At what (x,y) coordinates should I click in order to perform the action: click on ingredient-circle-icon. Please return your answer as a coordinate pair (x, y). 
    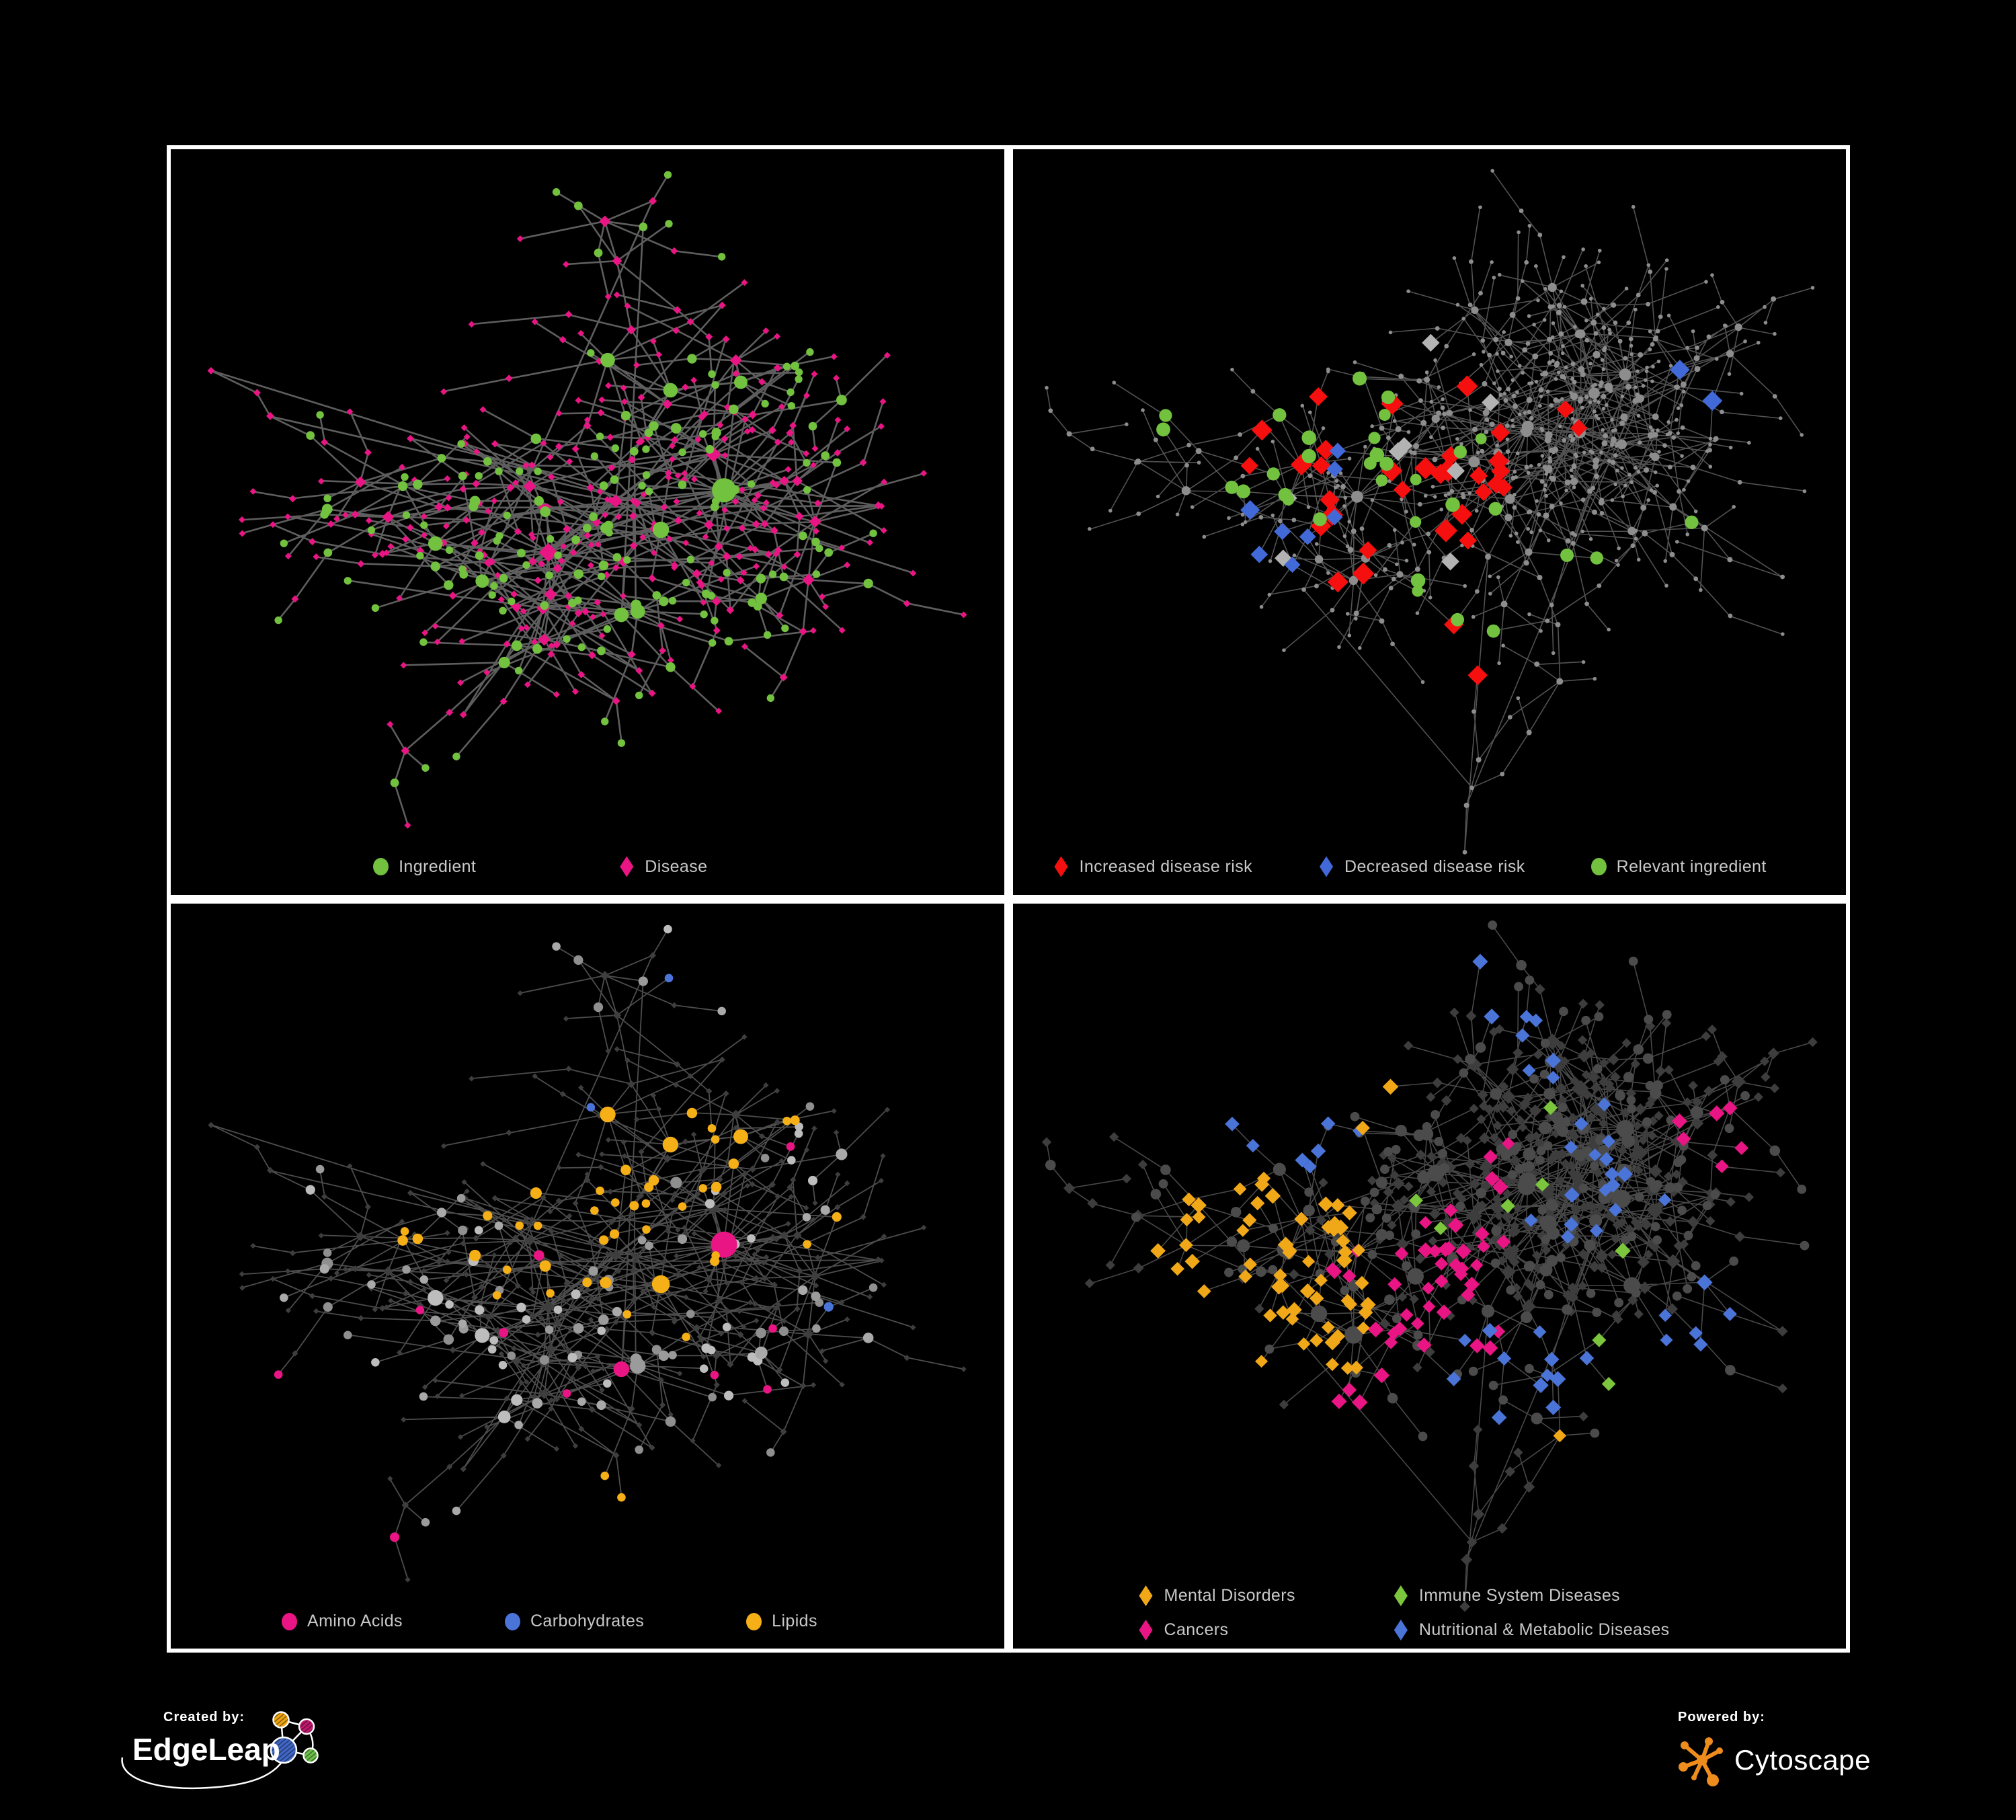
    Looking at the image, I should click on (381, 866).